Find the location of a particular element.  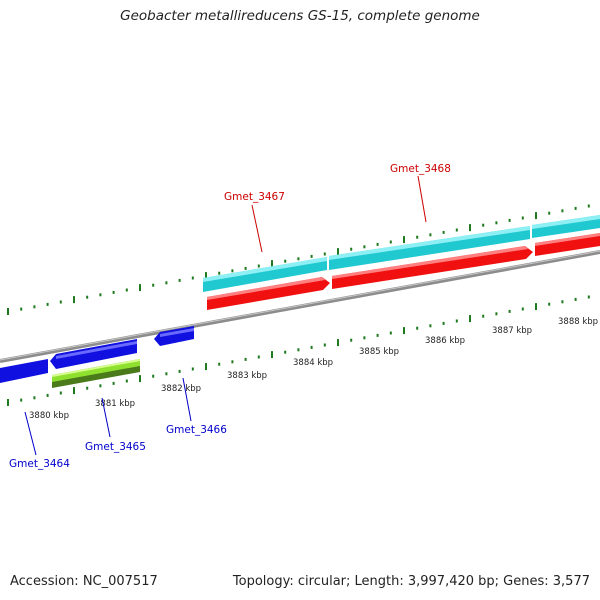

kbp-label-3884: 3884 kbp is located at coordinates (313, 363).